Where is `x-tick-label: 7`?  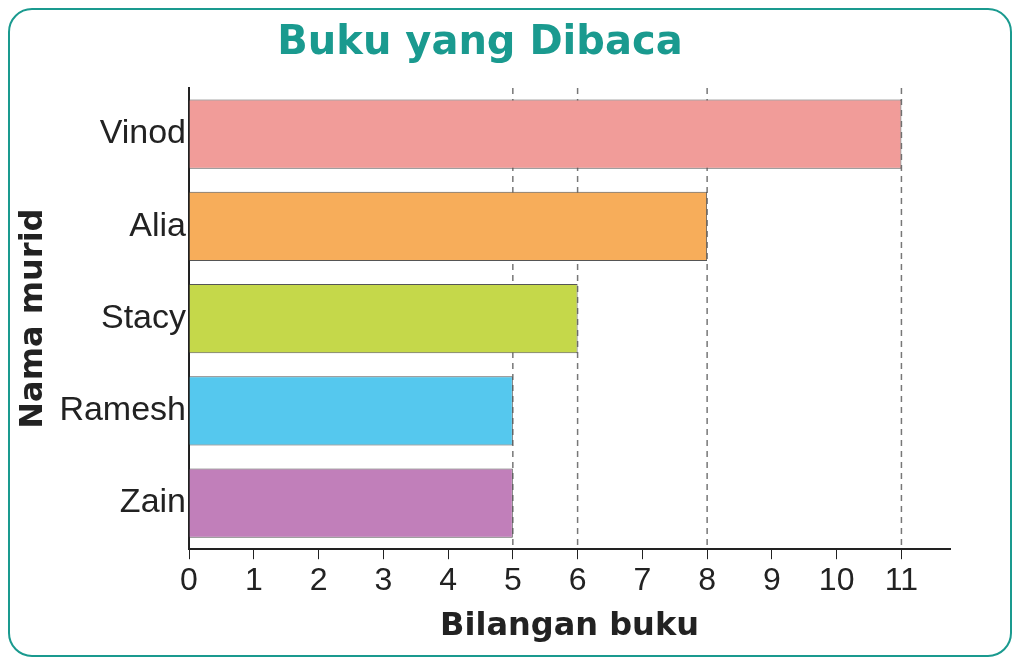
x-tick-label: 7 is located at coordinates (642, 579).